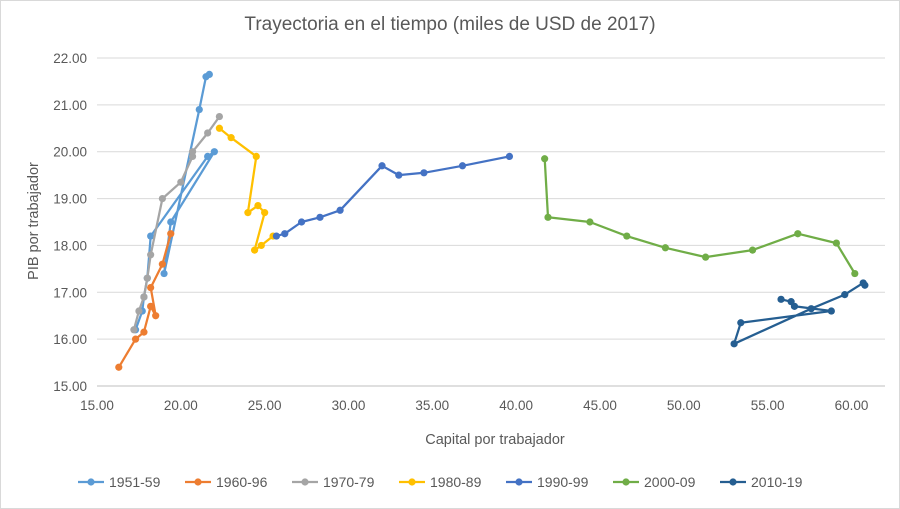 This screenshot has width=900, height=509. Describe the element at coordinates (349, 482) in the screenshot. I see `legend-label: 1970-79` at that location.